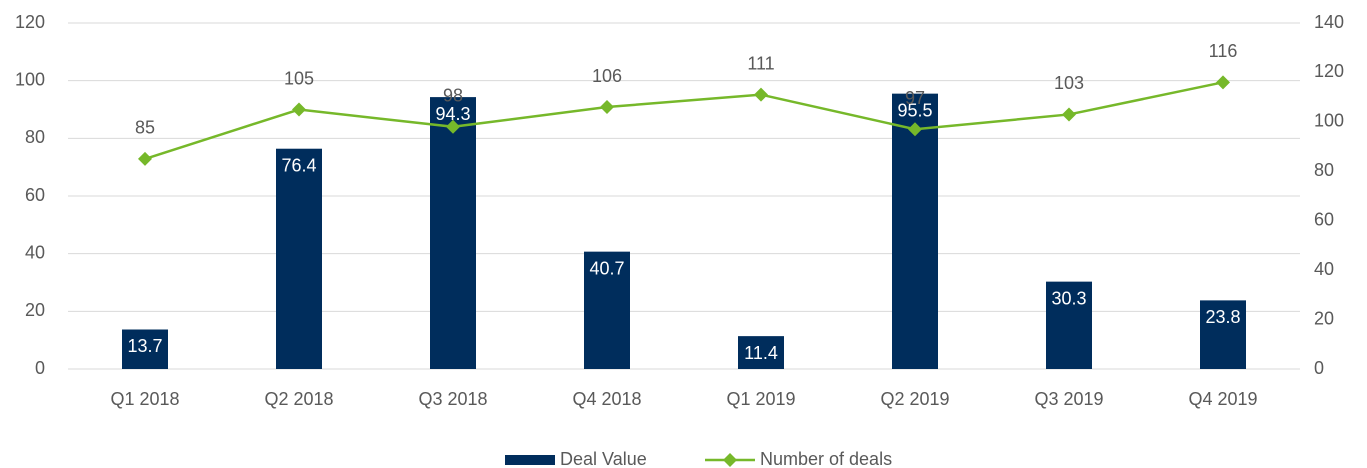 The image size is (1367, 468). What do you see at coordinates (40, 368) in the screenshot?
I see `y-tick-label: 0` at bounding box center [40, 368].